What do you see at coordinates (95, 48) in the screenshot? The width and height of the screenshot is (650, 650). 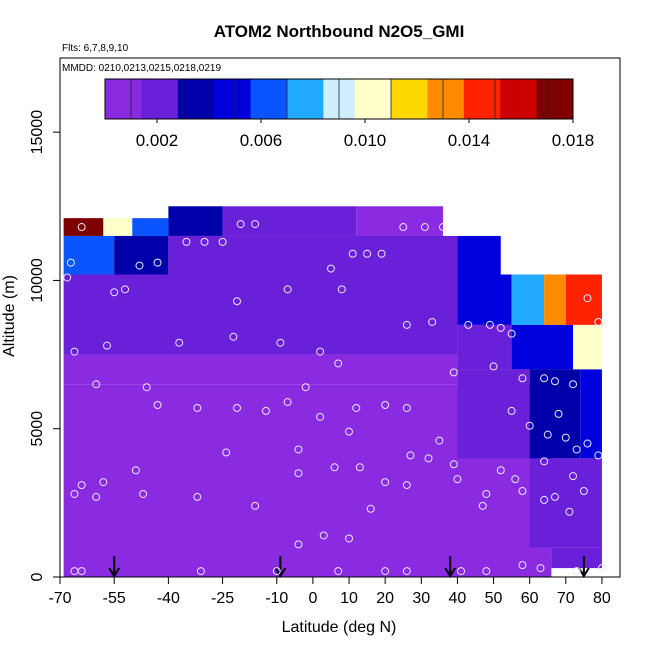 I see `flights-label: Flts: 6,7,8,9,10` at bounding box center [95, 48].